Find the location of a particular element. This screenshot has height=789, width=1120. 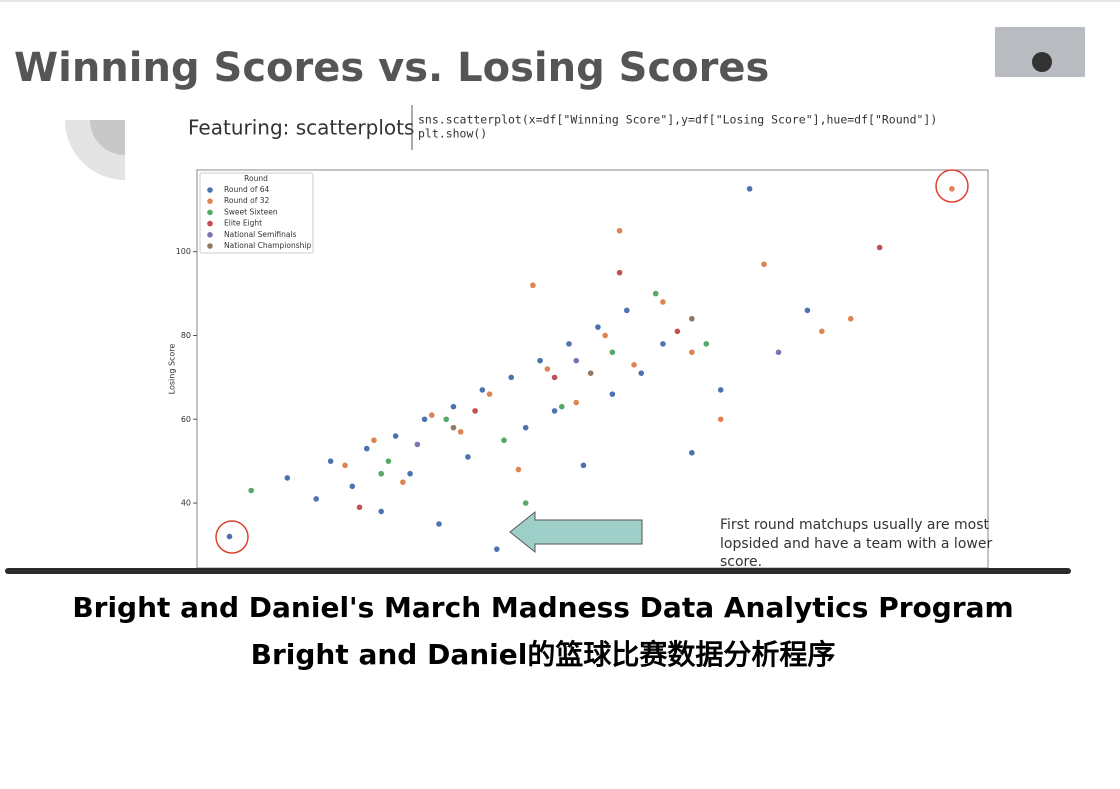

legend-label: Round of 64 is located at coordinates (246, 189).